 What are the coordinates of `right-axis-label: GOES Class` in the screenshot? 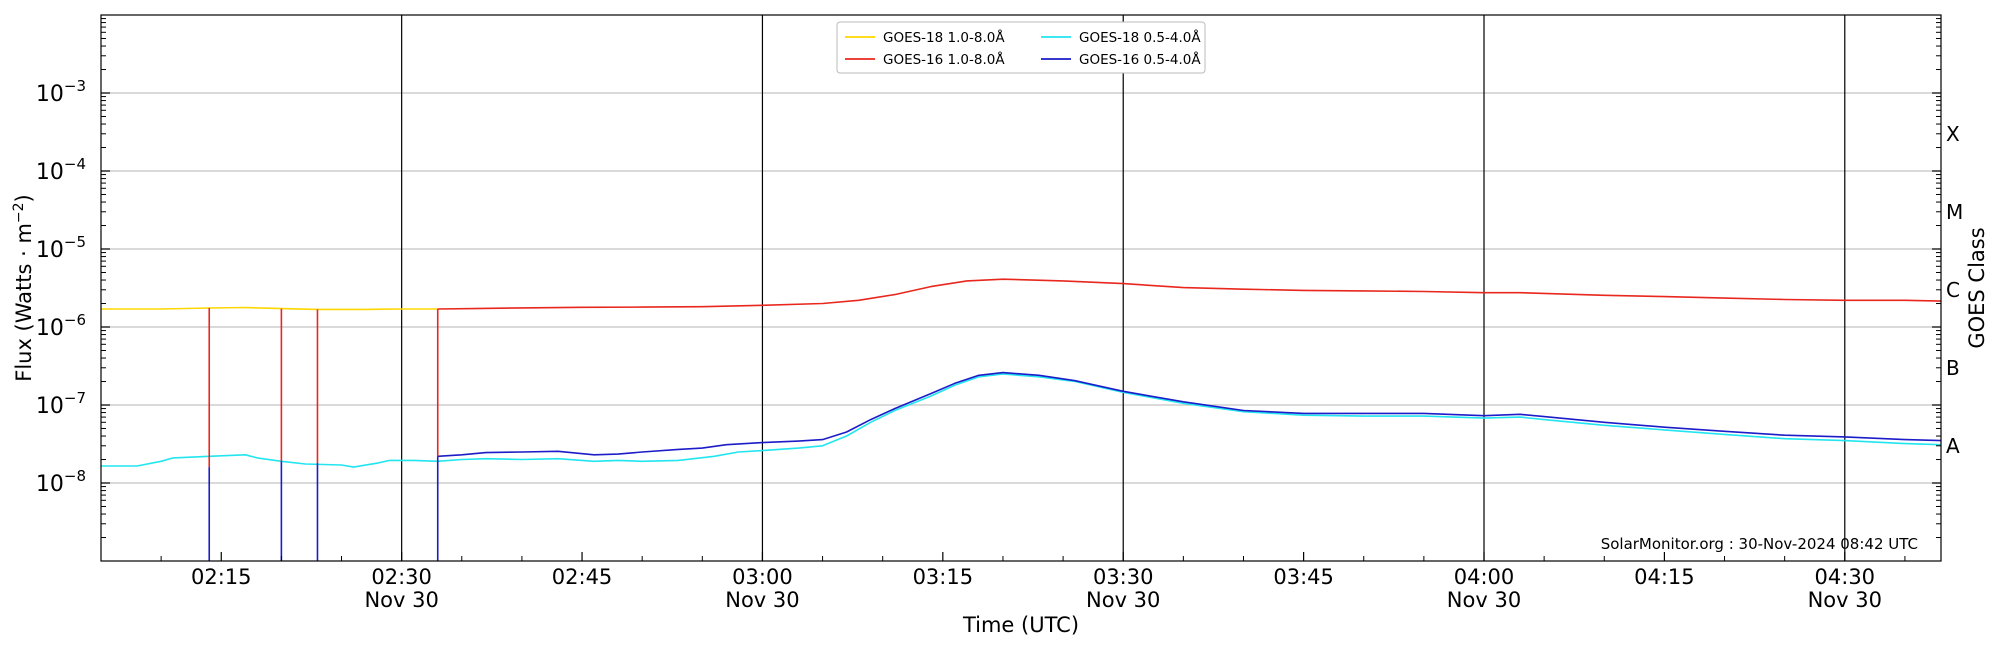 It's located at (1977, 287).